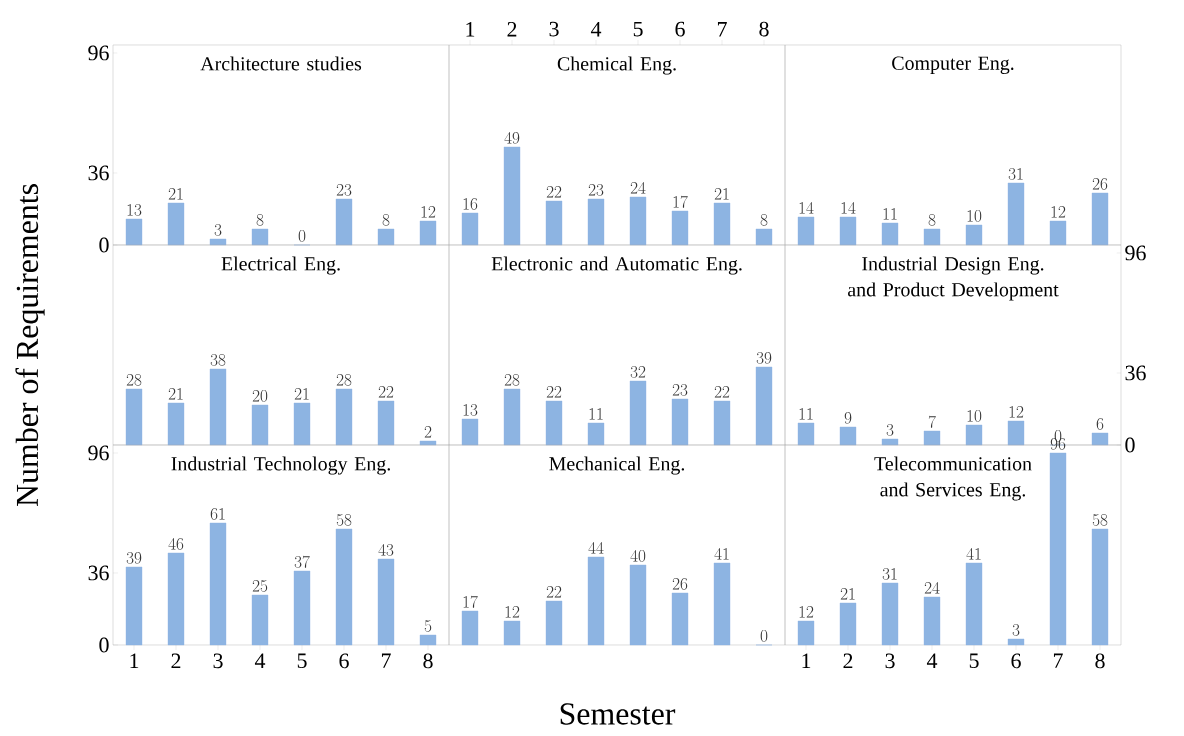 Image resolution: width=1184 pixels, height=736 pixels. Describe the element at coordinates (848, 207) in the screenshot. I see `data-label: 14` at that location.